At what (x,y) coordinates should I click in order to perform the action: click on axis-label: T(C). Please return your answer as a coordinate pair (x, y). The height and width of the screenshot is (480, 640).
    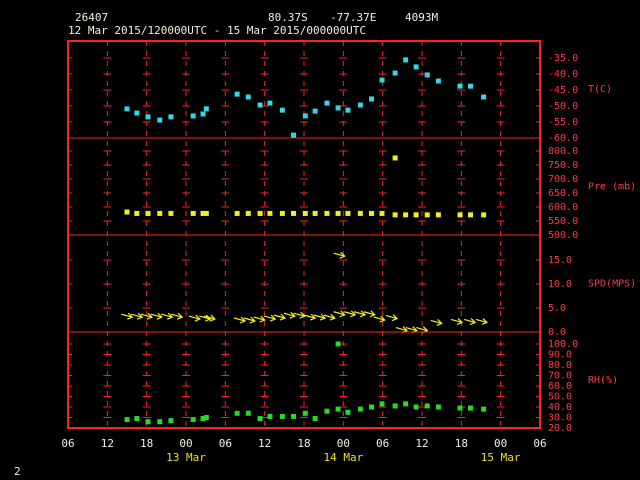
    Looking at the image, I should click on (600, 89).